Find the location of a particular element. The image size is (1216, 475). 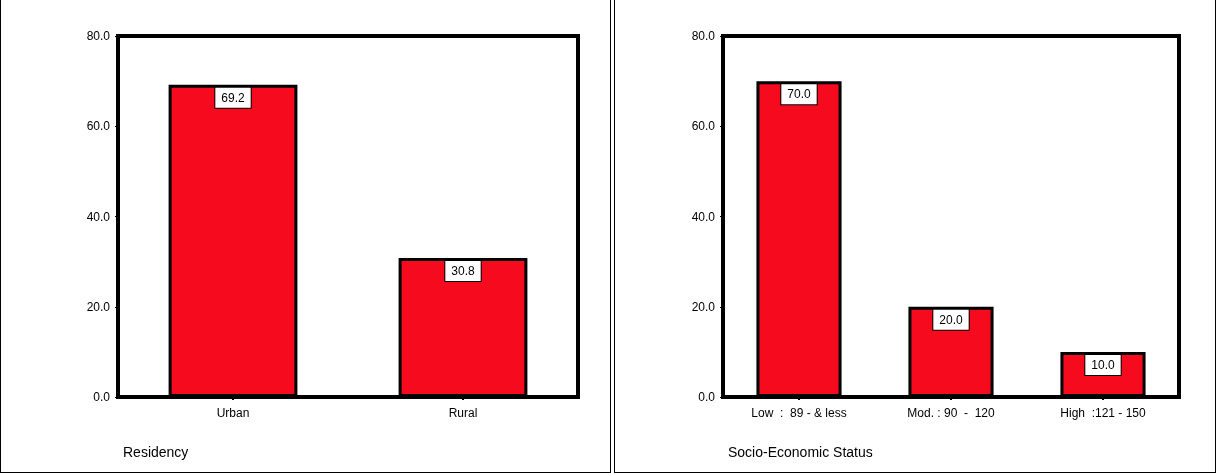

x-tick-label: Mod. : 90 - 120 is located at coordinates (951, 413).